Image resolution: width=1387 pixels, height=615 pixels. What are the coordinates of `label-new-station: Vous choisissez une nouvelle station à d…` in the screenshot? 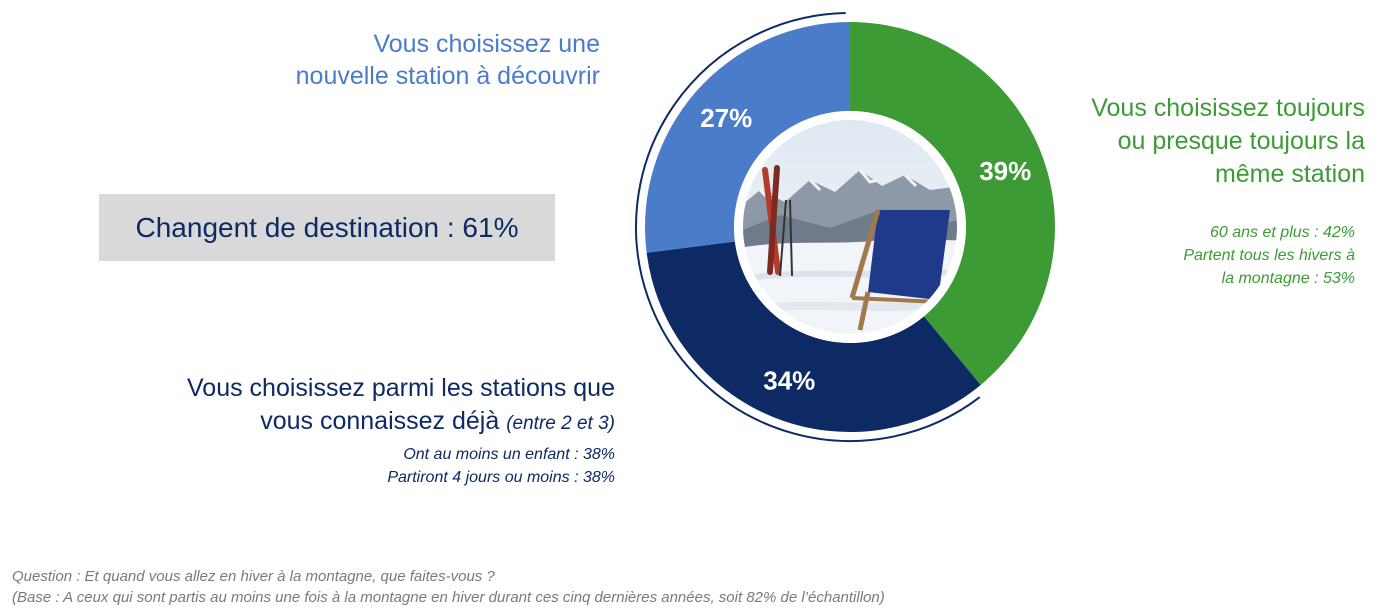 It's located at (447, 60).